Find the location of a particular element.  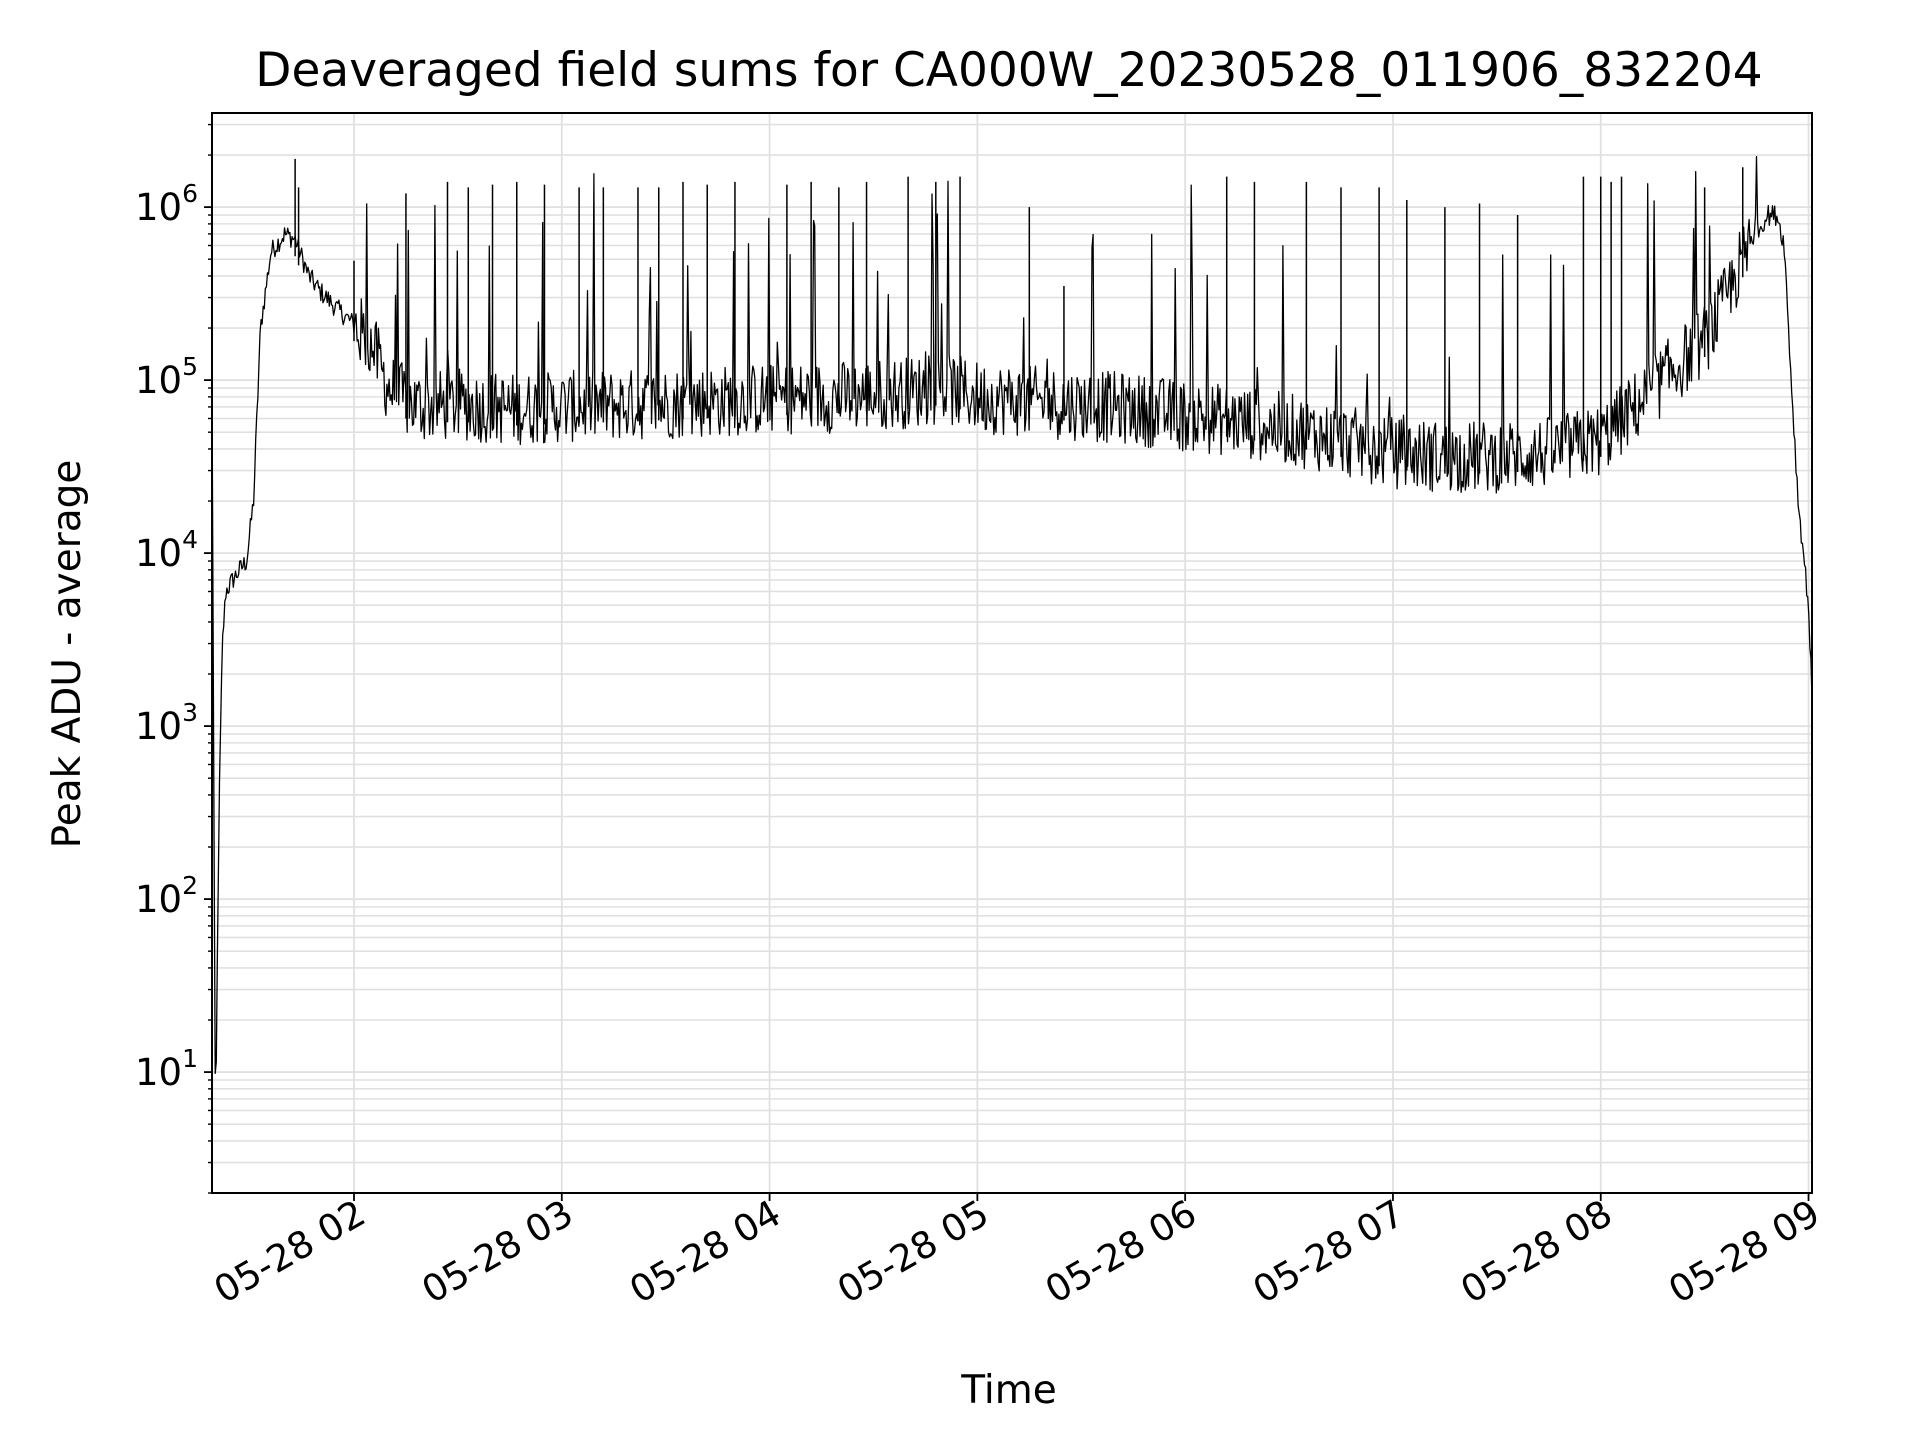

y-tick-label: 10⁵ is located at coordinates (166, 377).